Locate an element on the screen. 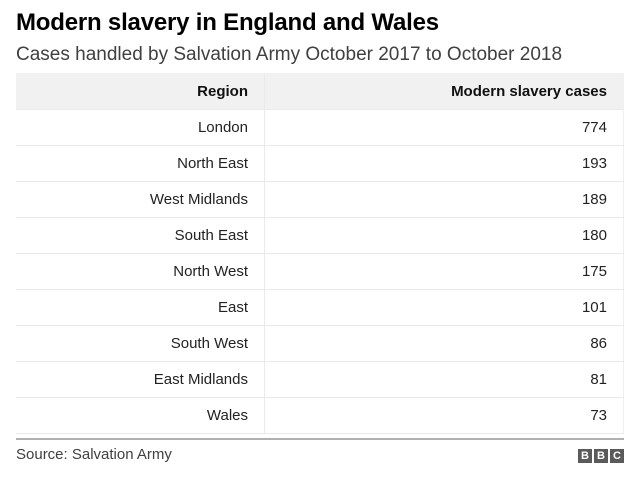 This screenshot has width=640, height=480. bbc-logo: B B C is located at coordinates (601, 456).